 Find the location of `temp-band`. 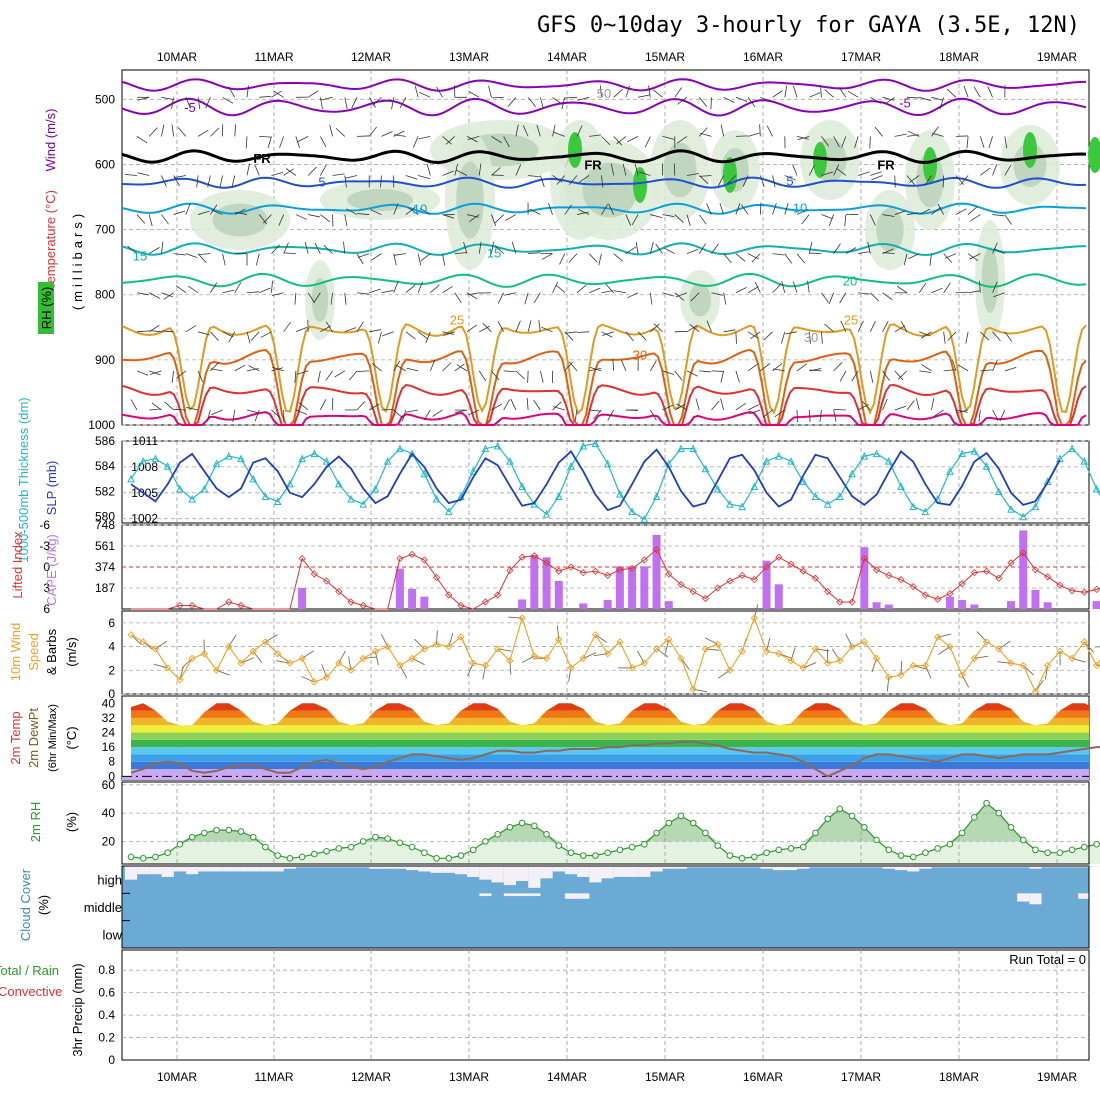

temp-band is located at coordinates (610, 773).